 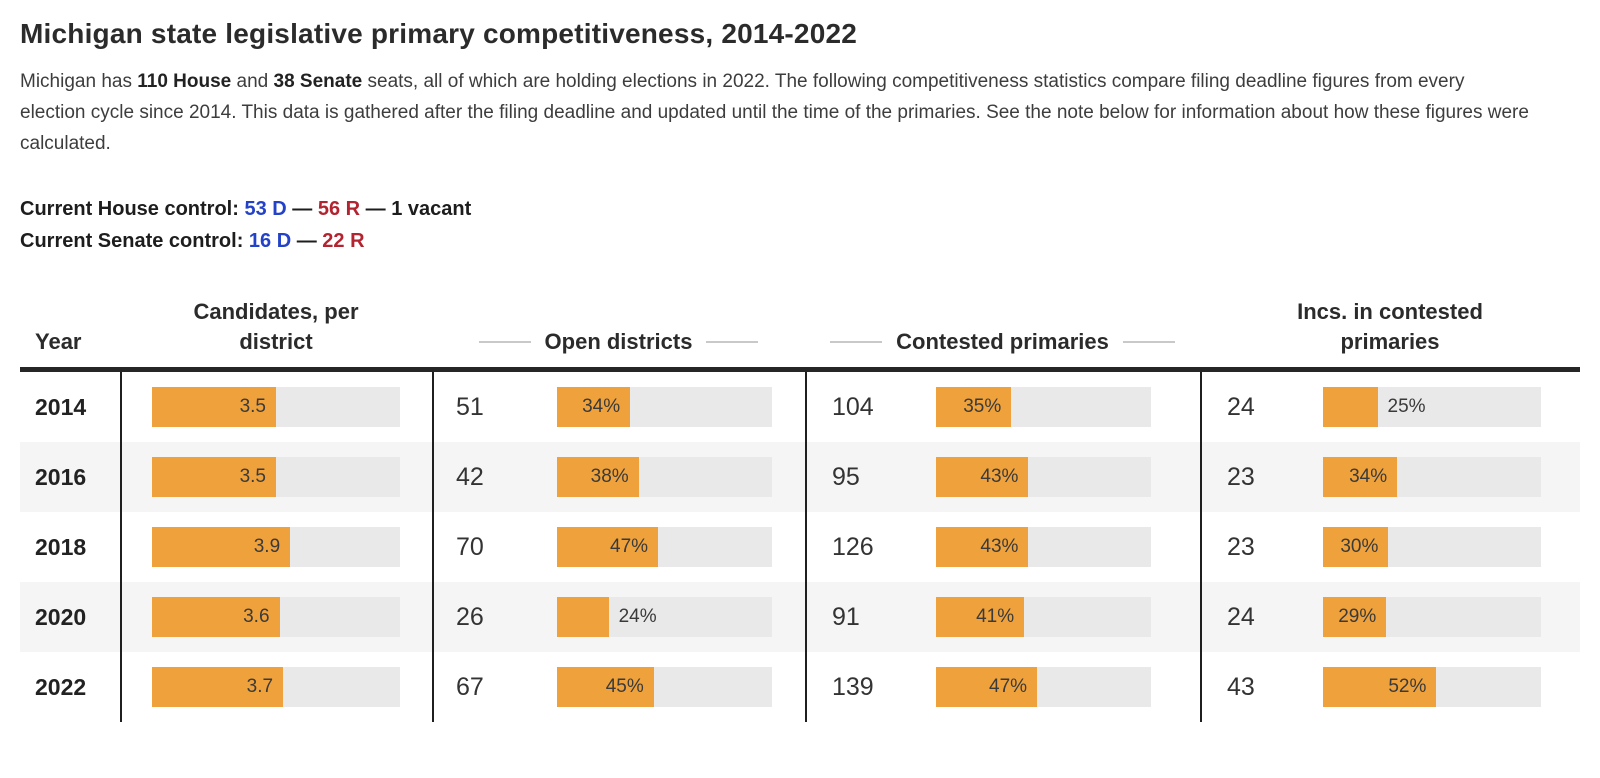 I want to click on table-row: 2014 3.5 51 34% 104 35% 24 25%, so click(x=800, y=407).